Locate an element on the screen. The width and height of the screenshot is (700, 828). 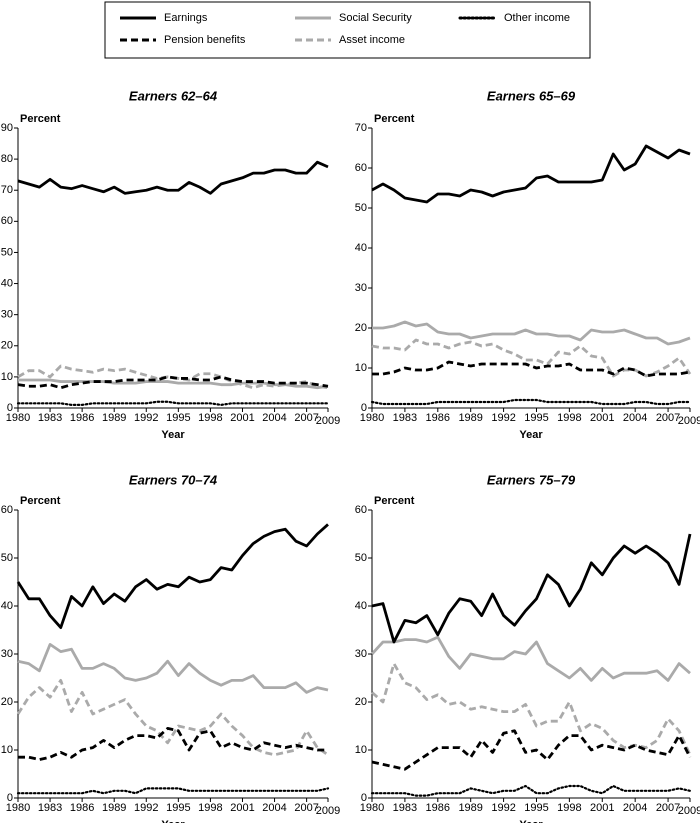
legend-label: Pension benefits is located at coordinates (205, 40).